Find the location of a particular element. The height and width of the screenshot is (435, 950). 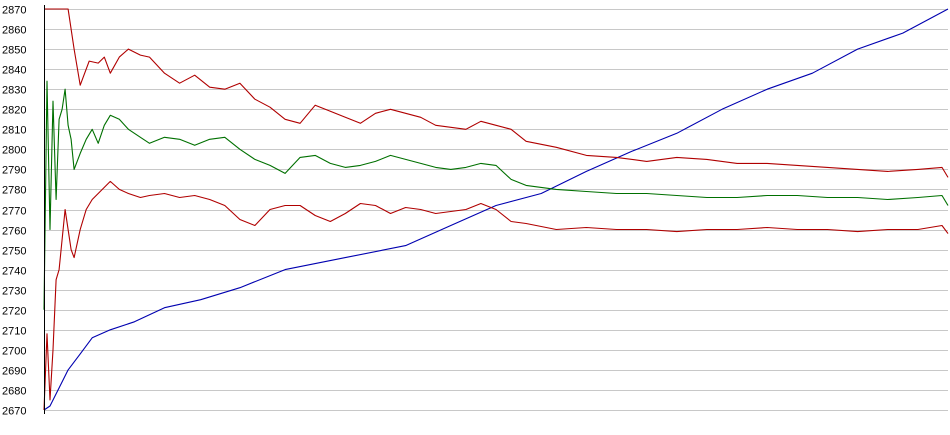

y-tick-label: 2720 is located at coordinates (14, 312).